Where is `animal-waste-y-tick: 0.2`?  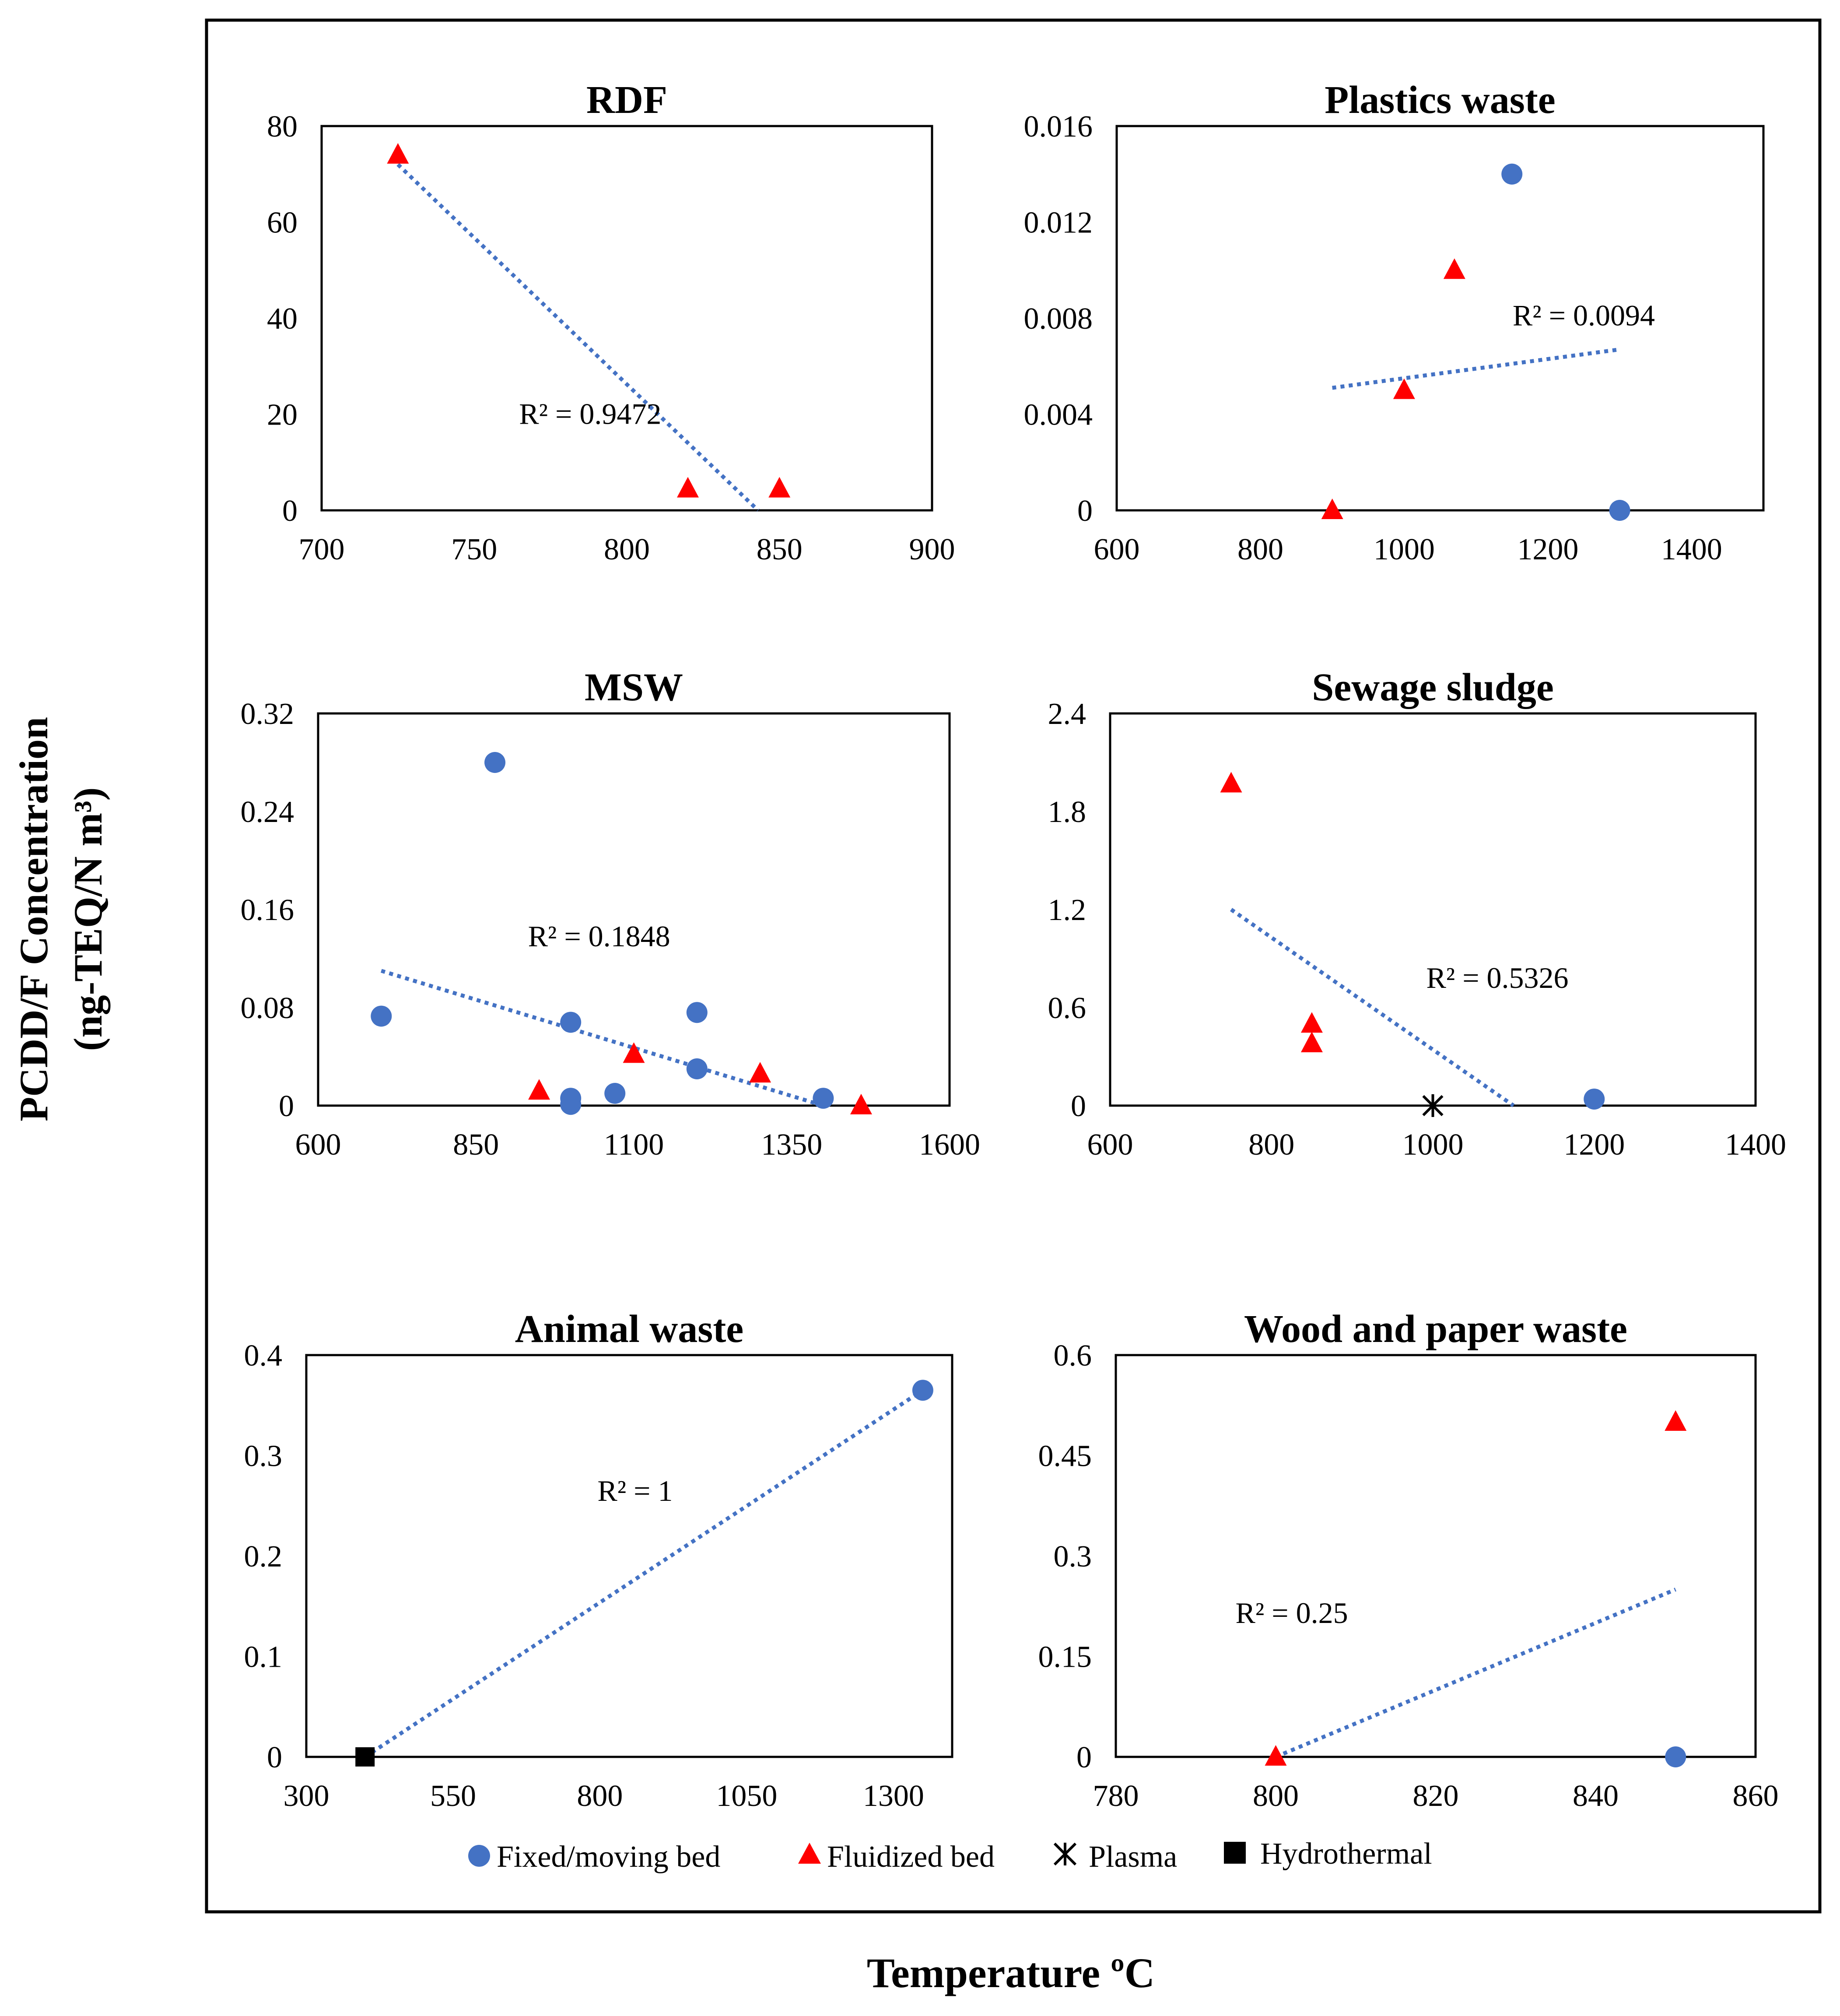 animal-waste-y-tick: 0.2 is located at coordinates (263, 1557).